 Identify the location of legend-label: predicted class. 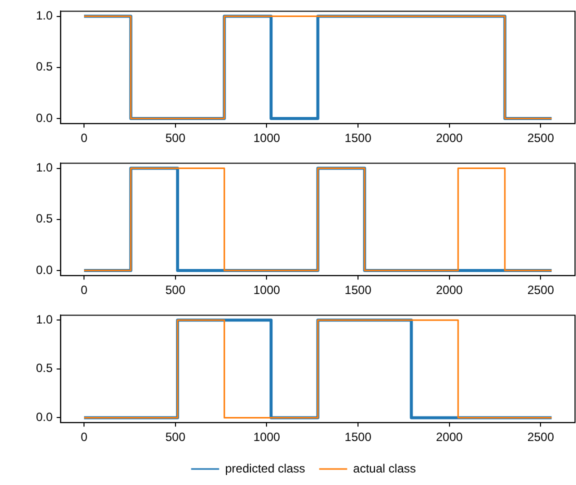
(265, 468).